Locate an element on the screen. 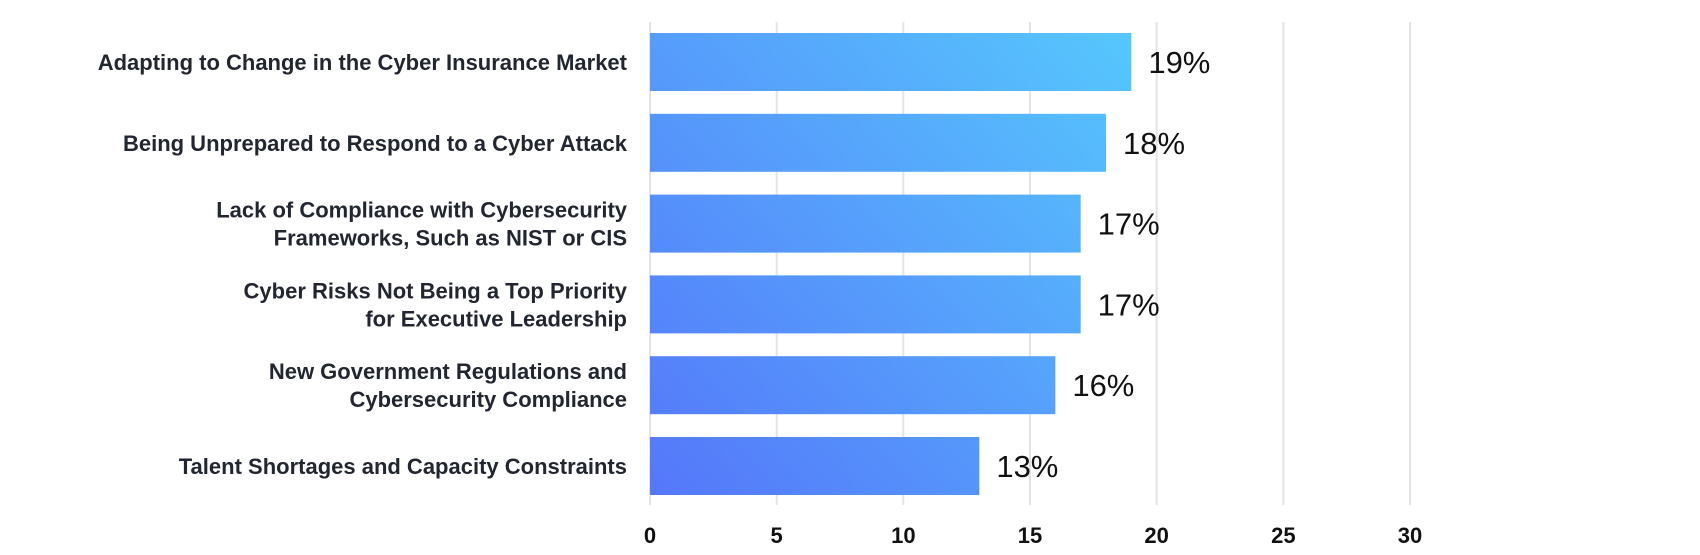 This screenshot has width=1700, height=555. x-tick-label: 25 is located at coordinates (1283, 535).